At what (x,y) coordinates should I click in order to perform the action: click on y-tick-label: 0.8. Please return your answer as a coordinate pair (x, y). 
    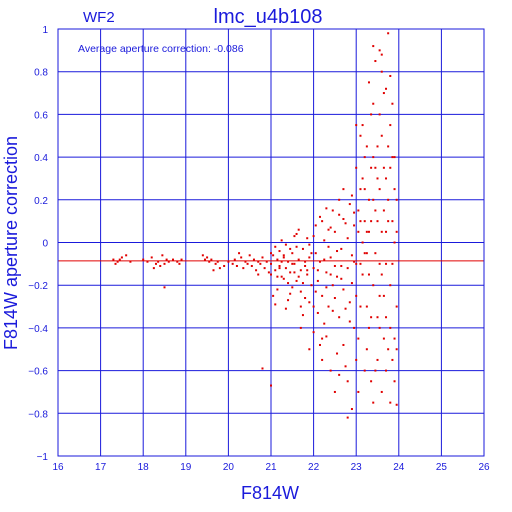
    Looking at the image, I should click on (41, 73).